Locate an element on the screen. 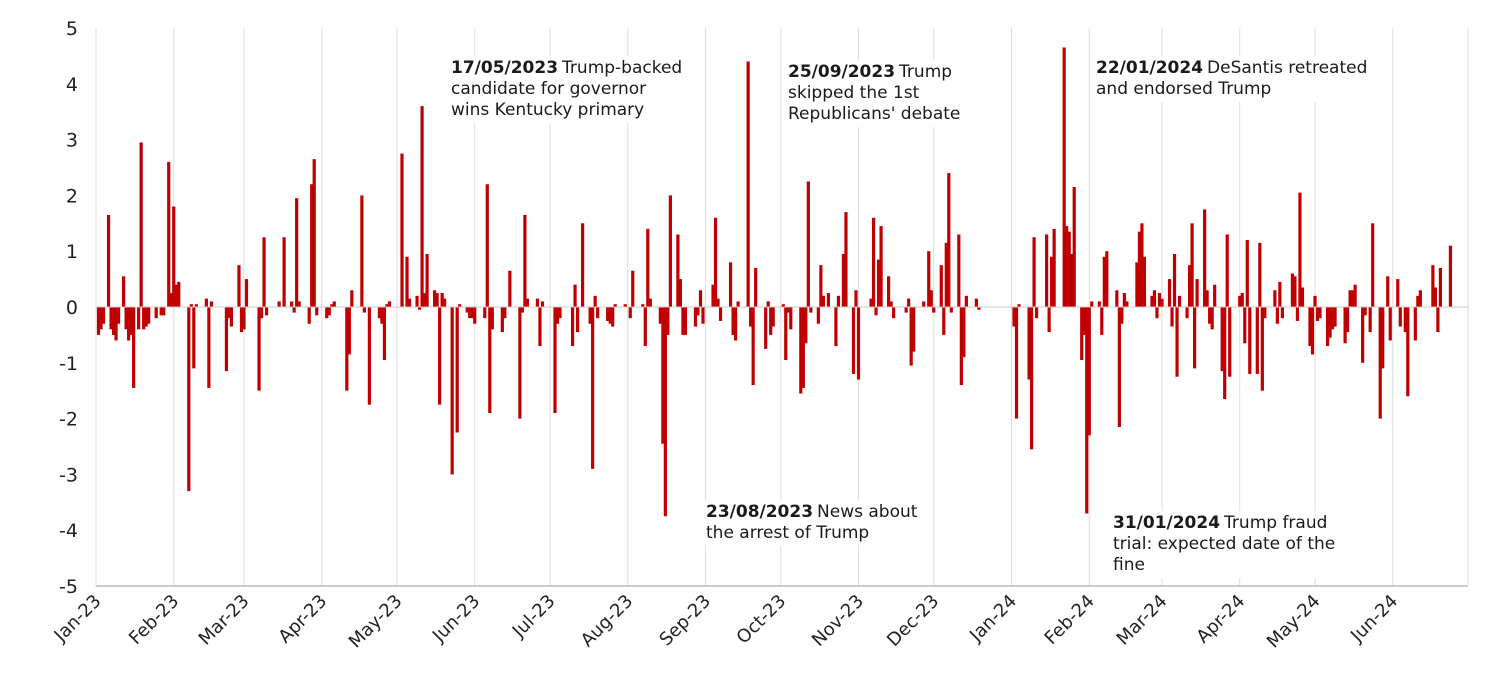  annotation-line: the arrest of Trump is located at coordinates (788, 533).